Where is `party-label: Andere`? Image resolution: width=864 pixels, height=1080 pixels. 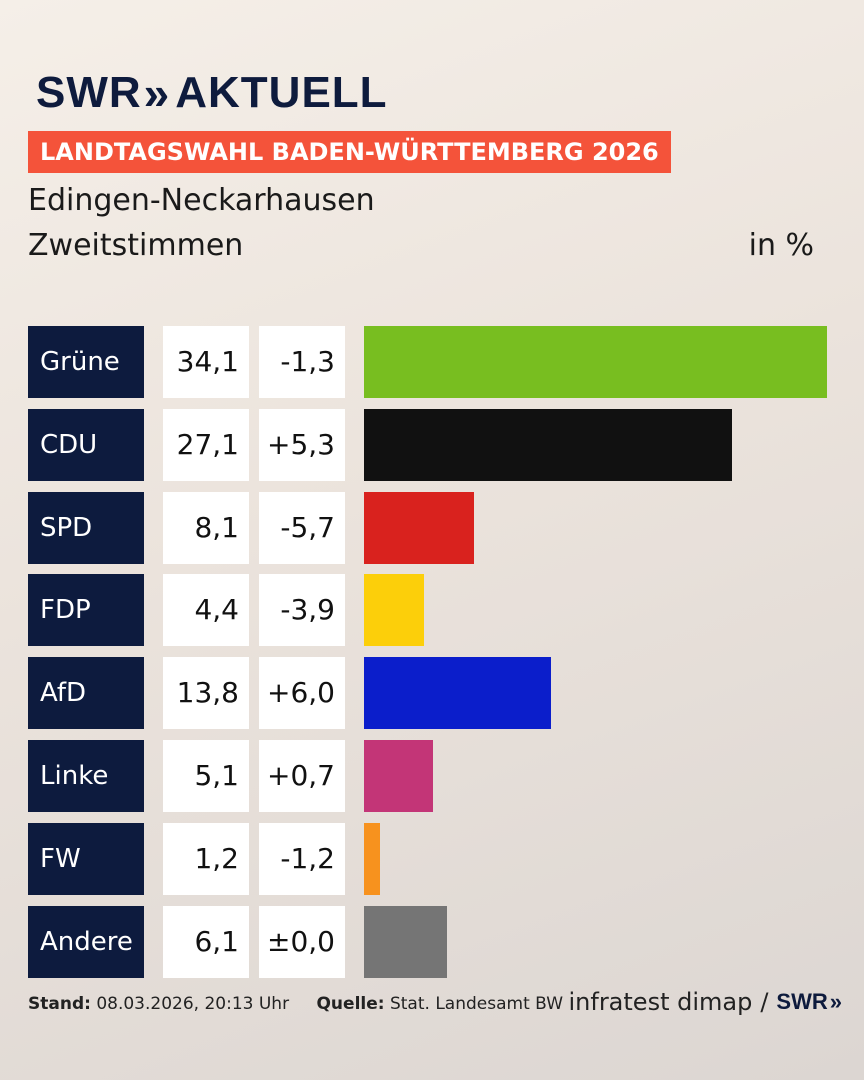 party-label: Andere is located at coordinates (86, 941).